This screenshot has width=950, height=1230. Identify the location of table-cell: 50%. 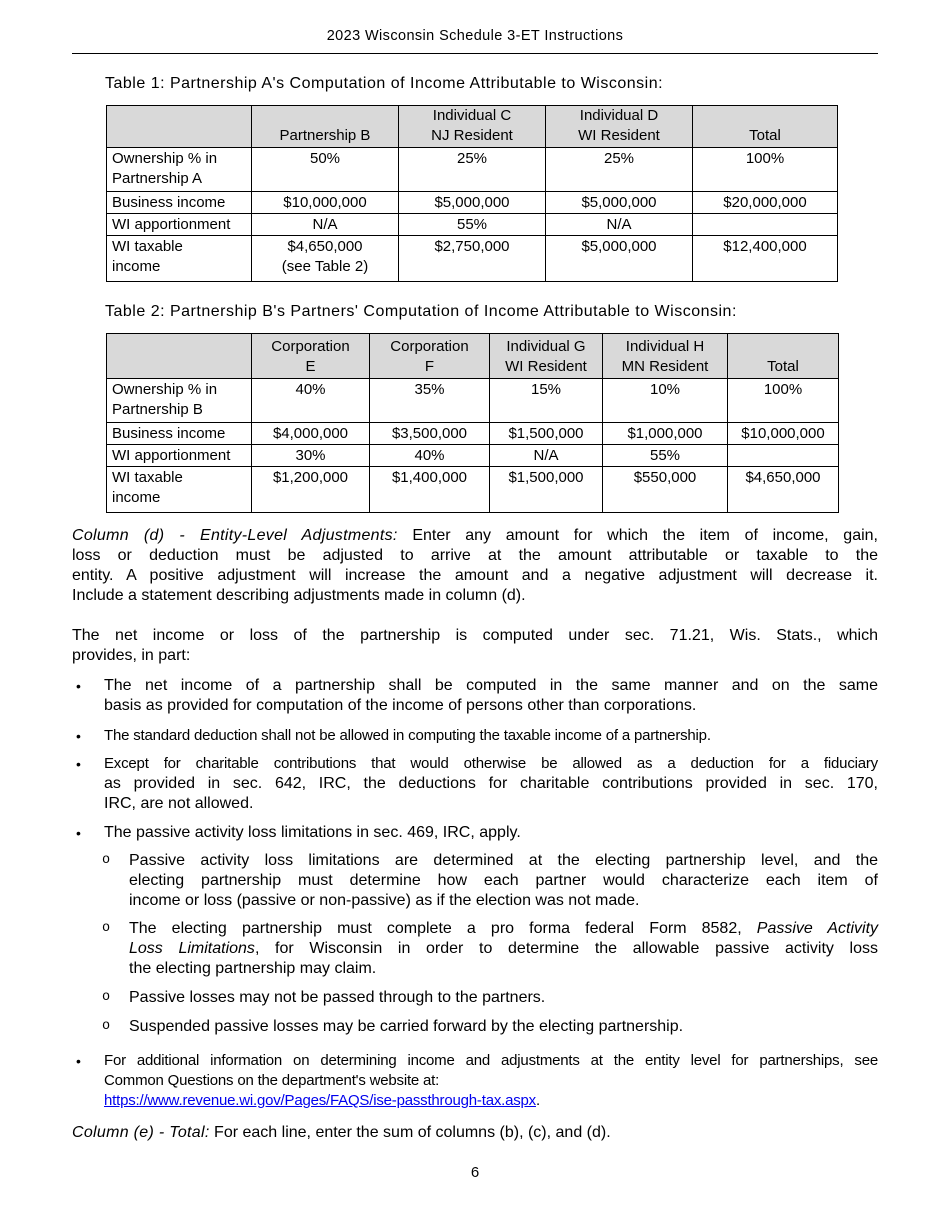
(325, 169).